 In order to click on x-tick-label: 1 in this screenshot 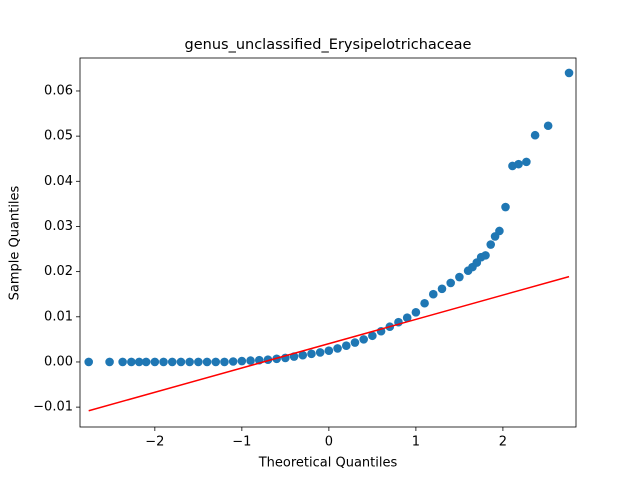, I will do `click(416, 442)`.